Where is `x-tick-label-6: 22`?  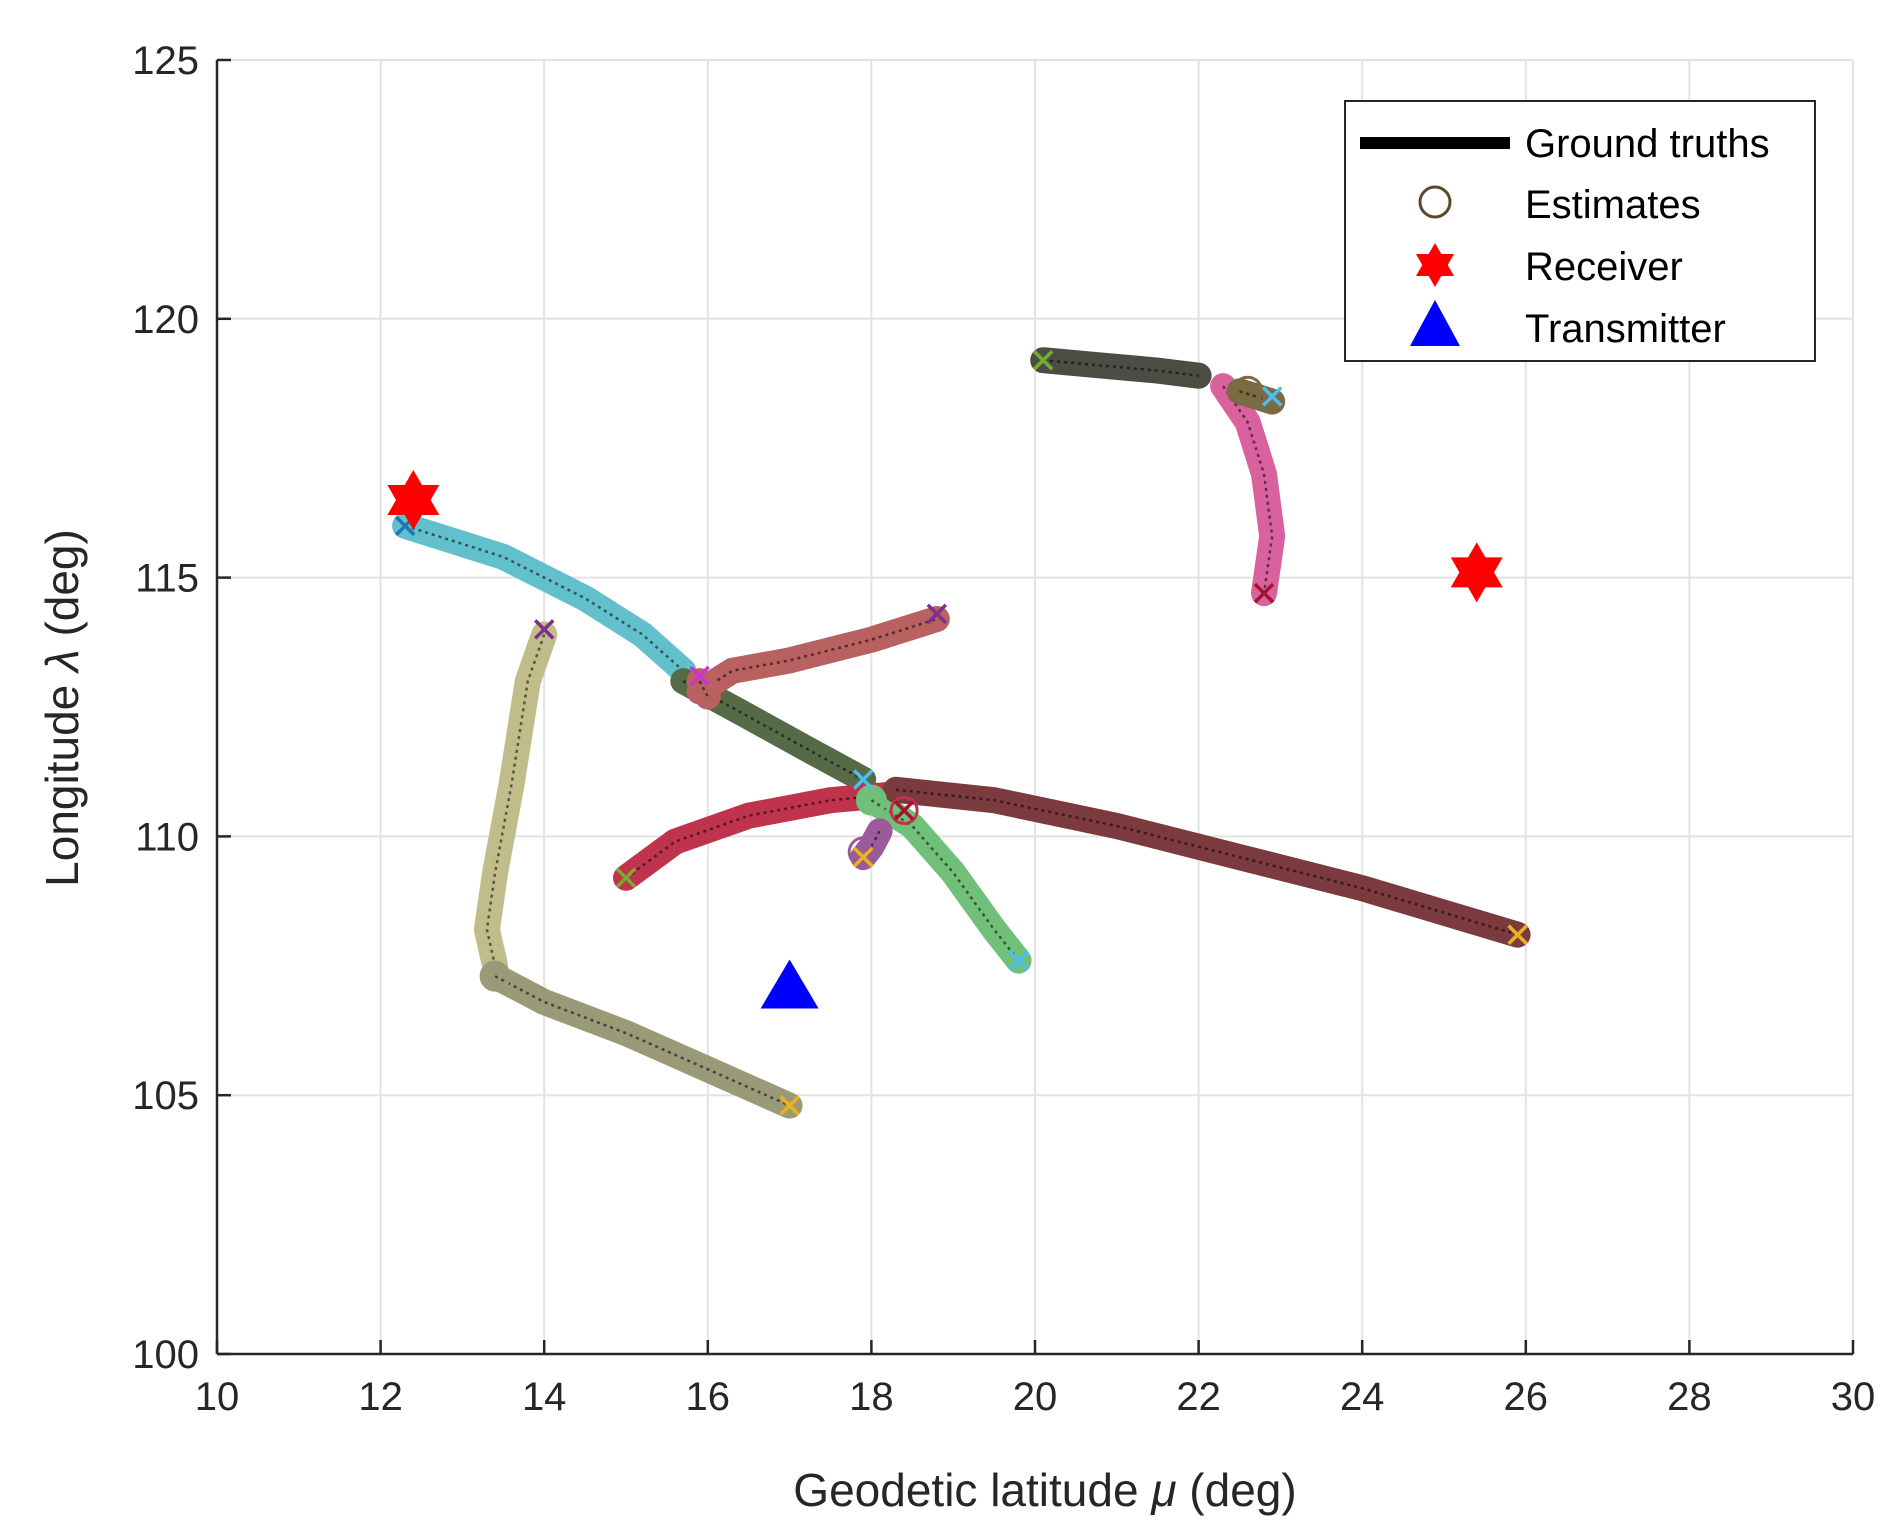 x-tick-label-6: 22 is located at coordinates (1198, 1397).